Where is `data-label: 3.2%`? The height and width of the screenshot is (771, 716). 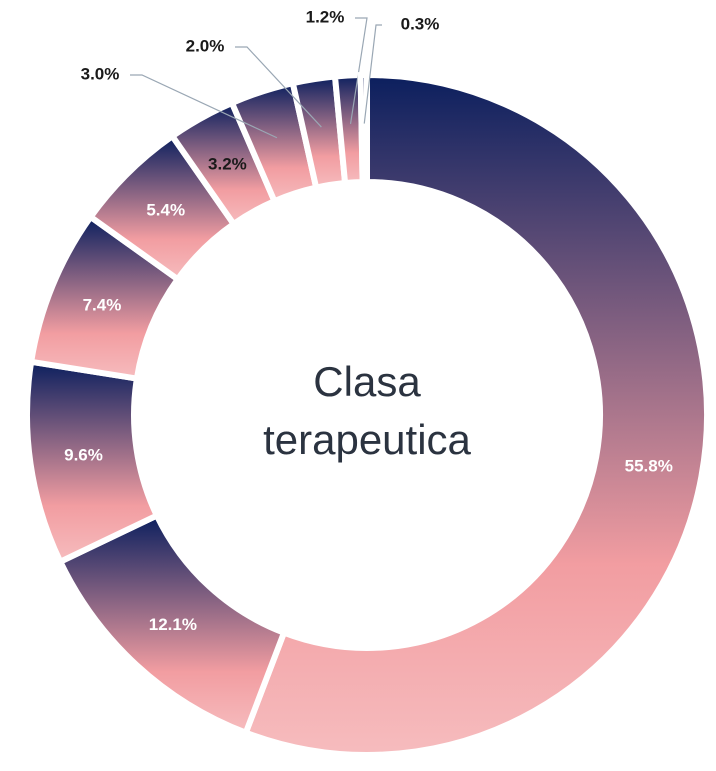 data-label: 3.2% is located at coordinates (227, 163).